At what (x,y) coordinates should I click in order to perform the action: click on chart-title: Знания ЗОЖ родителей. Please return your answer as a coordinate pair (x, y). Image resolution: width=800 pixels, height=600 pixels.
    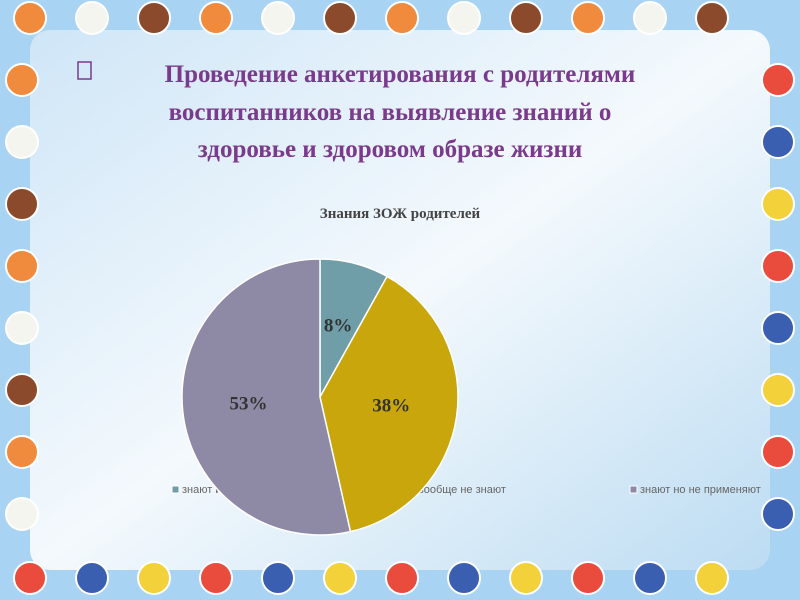
    Looking at the image, I should click on (400, 214).